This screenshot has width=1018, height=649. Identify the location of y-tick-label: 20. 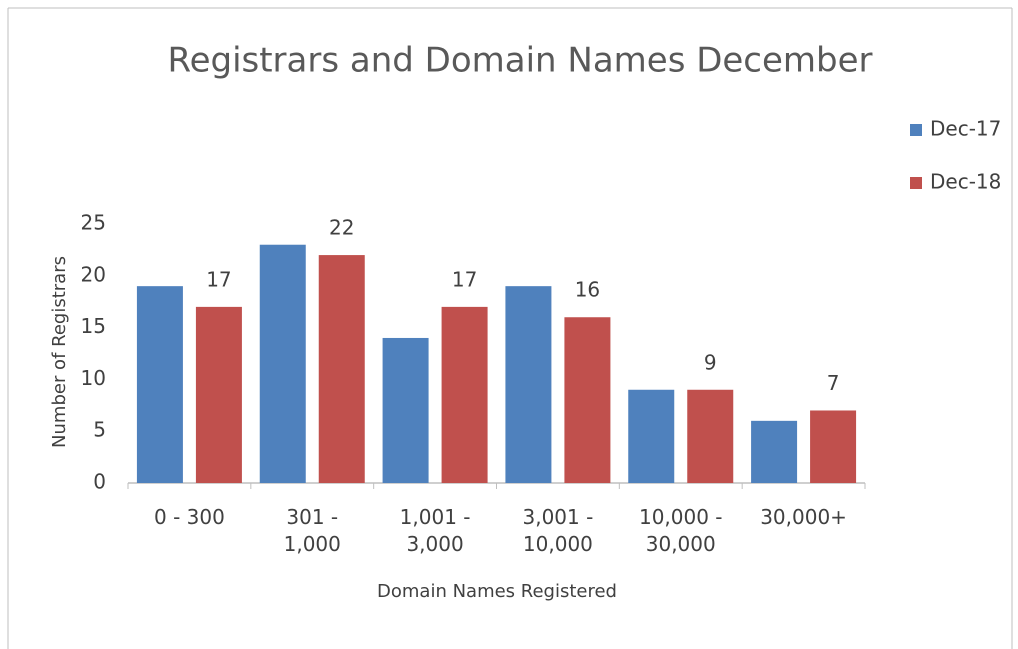
(93, 274).